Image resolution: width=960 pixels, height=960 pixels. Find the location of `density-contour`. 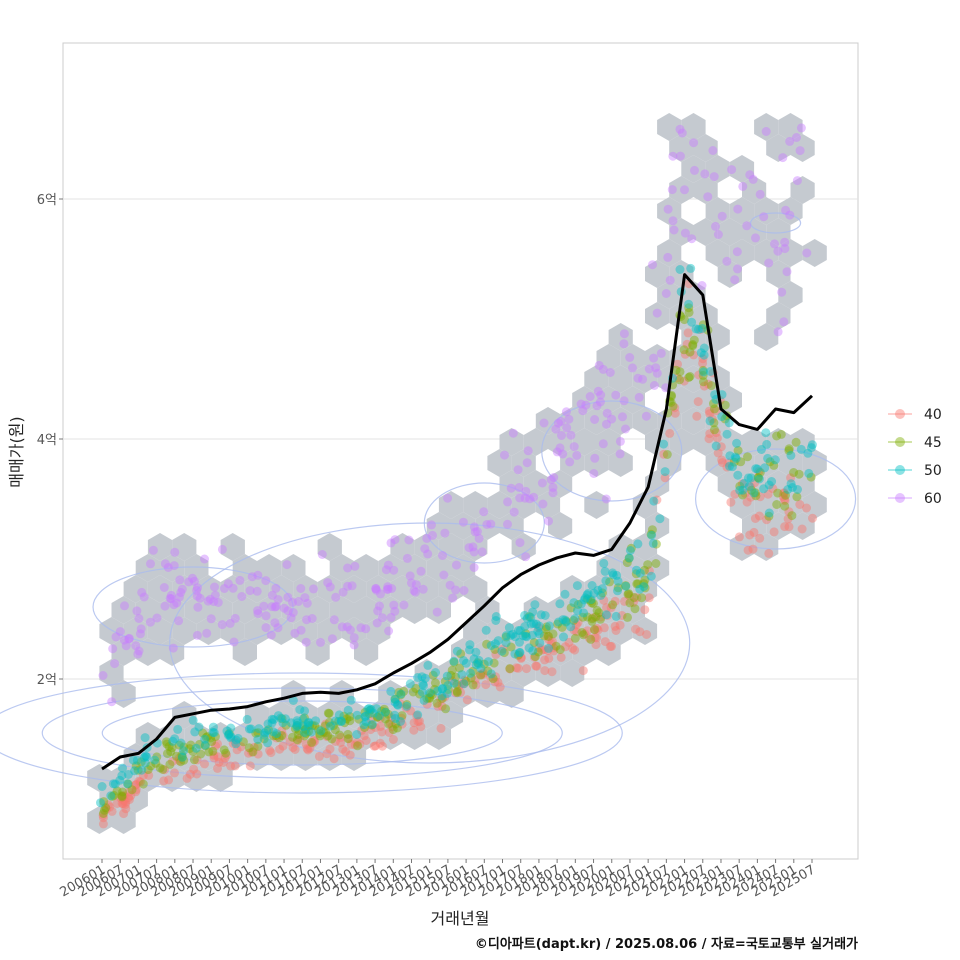

density-contour is located at coordinates (311, 733).